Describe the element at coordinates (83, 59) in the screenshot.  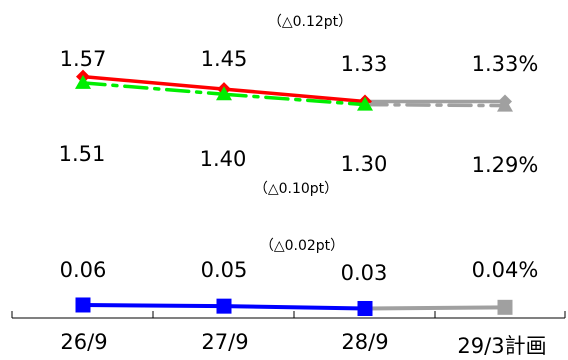
I see `red-value-label-1: 1.57` at that location.